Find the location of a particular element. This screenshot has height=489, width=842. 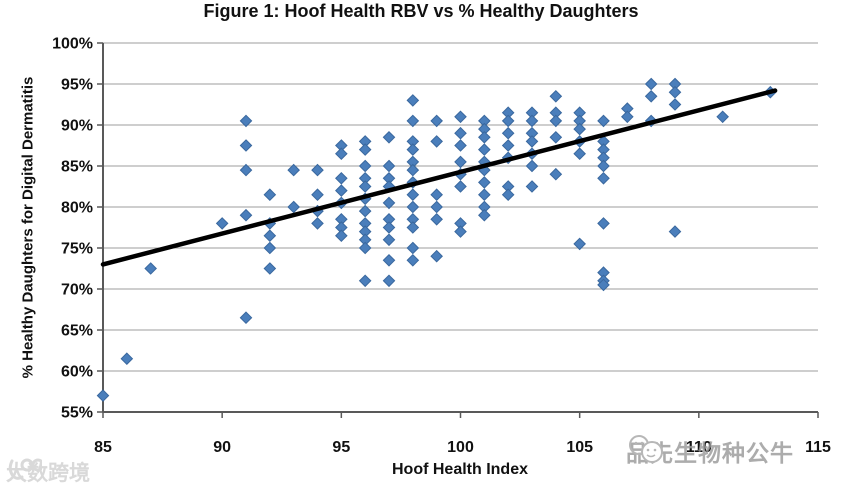

y-tick-label: 70% is located at coordinates (77, 290).